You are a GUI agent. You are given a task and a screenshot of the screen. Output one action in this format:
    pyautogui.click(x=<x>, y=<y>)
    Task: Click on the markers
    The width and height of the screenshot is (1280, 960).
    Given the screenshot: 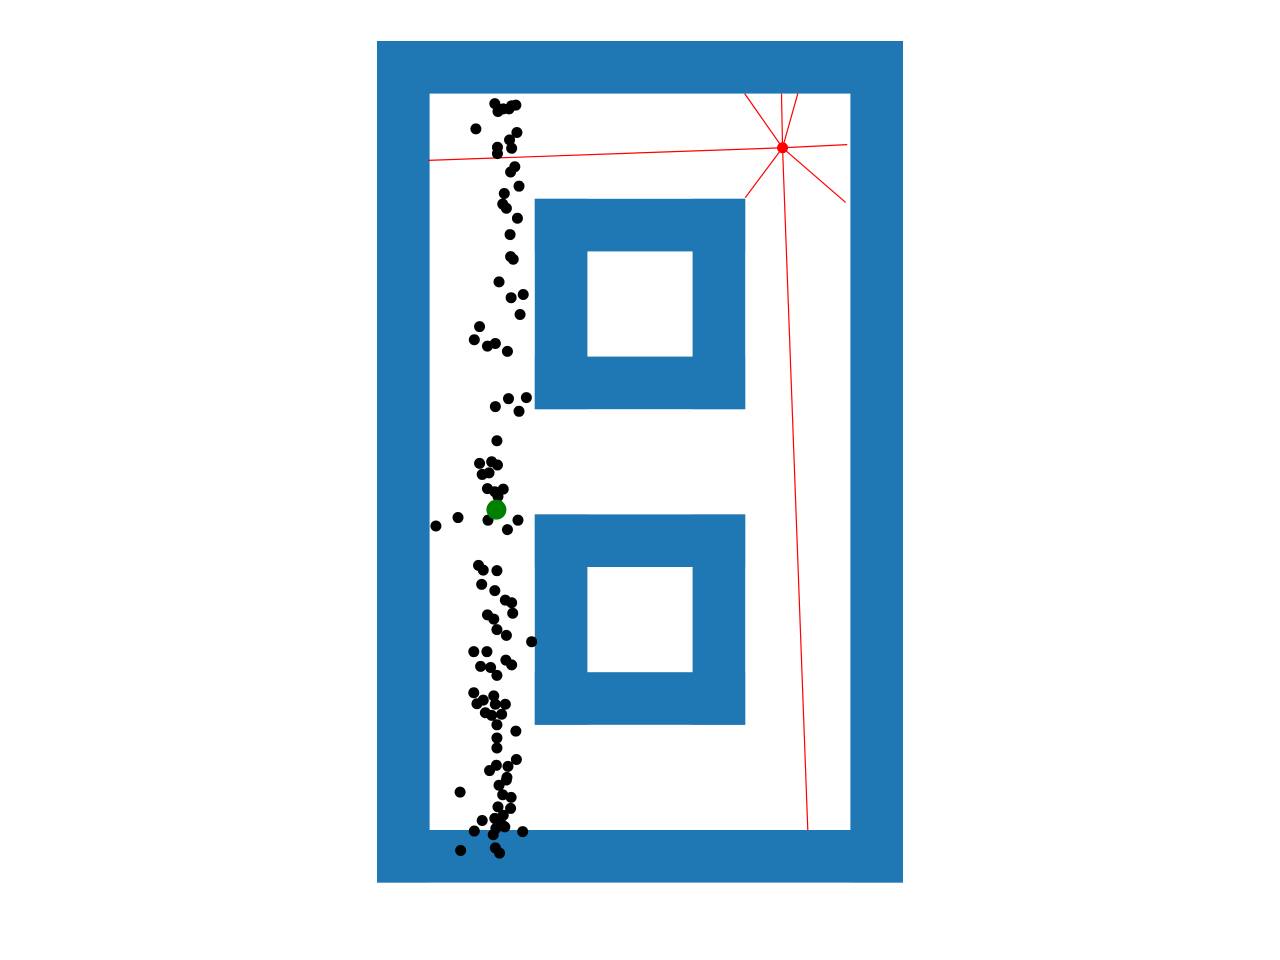 What is the action you would take?
    pyautogui.click(x=637, y=331)
    